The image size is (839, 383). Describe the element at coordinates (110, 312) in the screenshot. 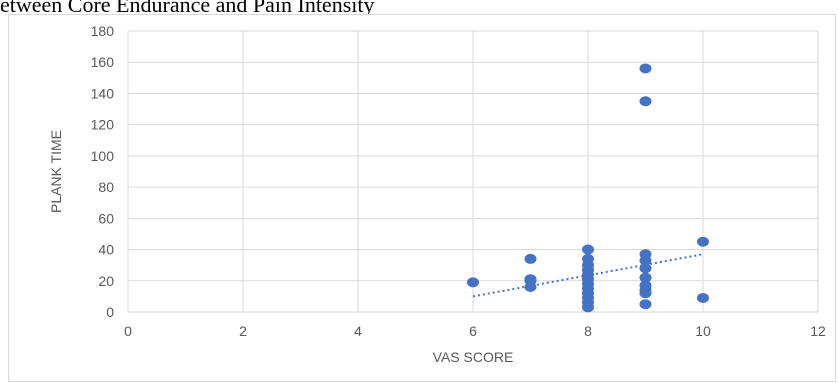

I see `y-tick-label: 0` at that location.